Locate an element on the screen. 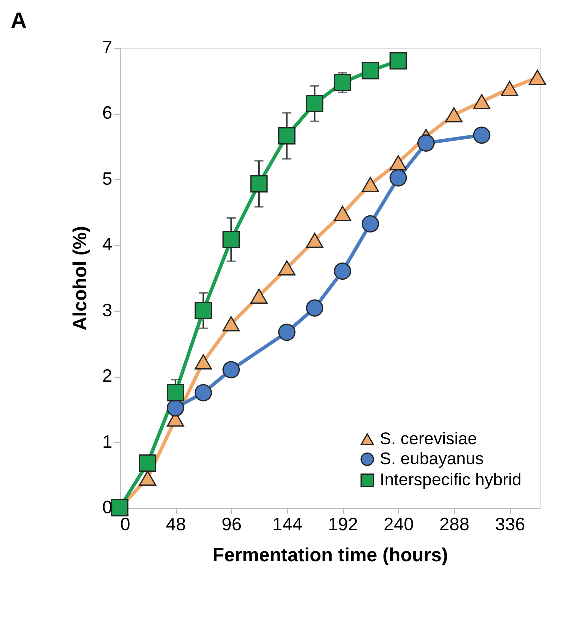  x-tick-label: 96 is located at coordinates (232, 524).